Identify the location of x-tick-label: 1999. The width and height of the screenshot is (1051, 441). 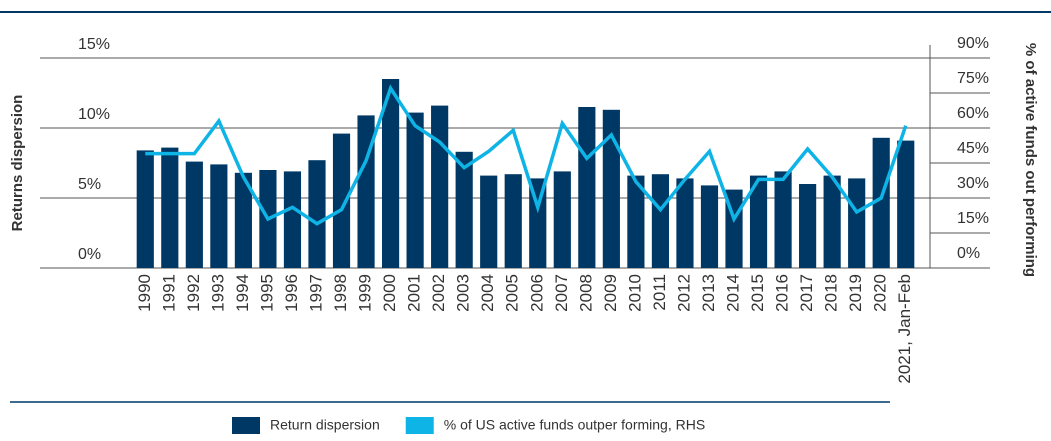
(365, 293).